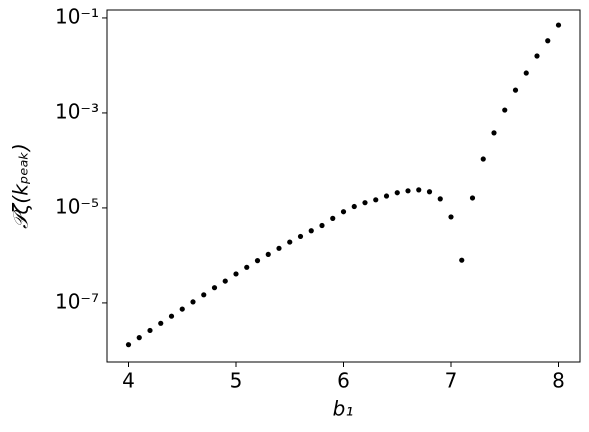  Describe the element at coordinates (343, 381) in the screenshot. I see `x-tick-label: 6` at that location.